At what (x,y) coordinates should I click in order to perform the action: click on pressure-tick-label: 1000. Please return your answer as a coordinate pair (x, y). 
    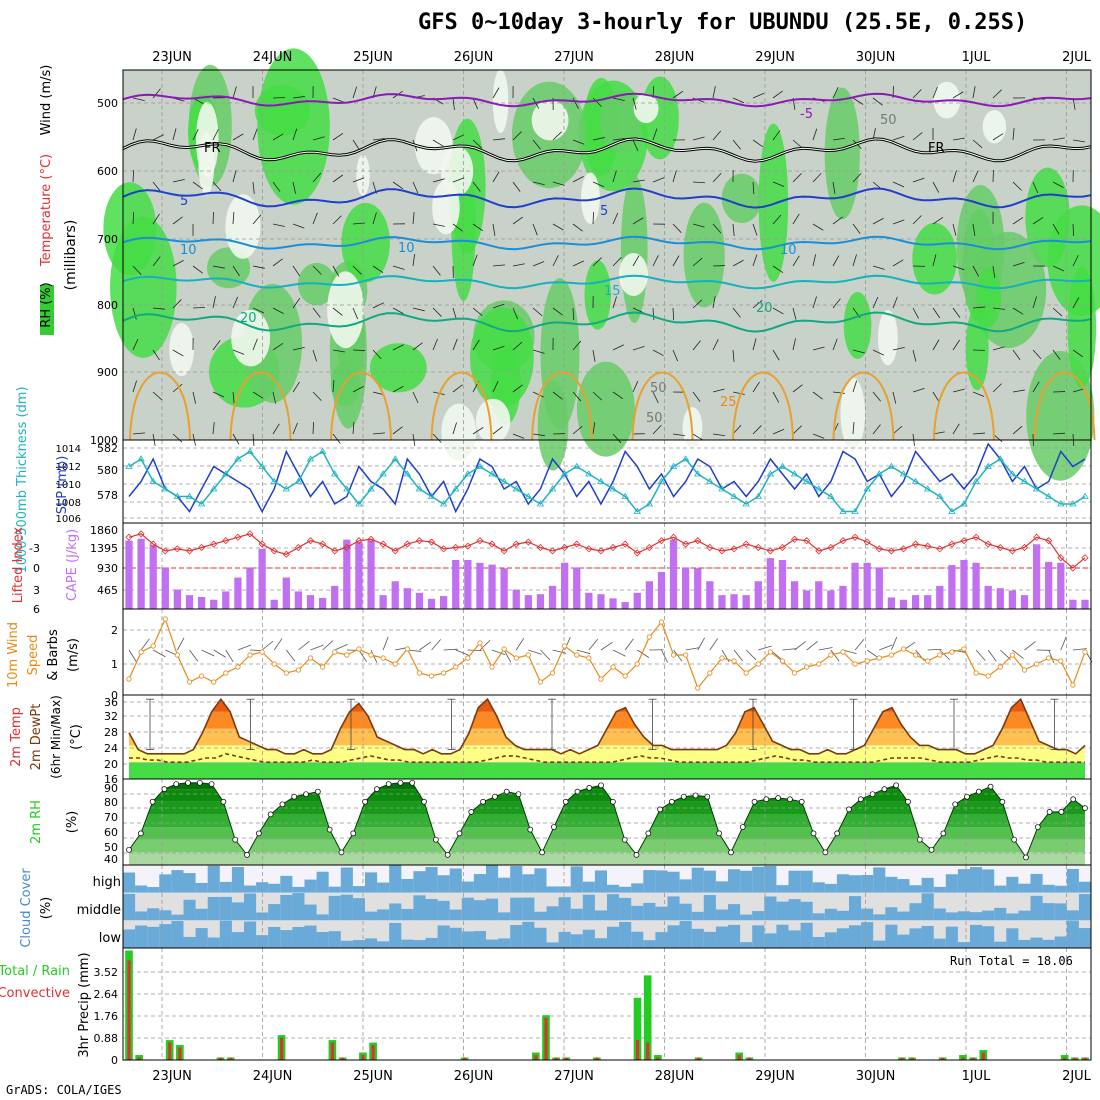
    Looking at the image, I should click on (104, 440).